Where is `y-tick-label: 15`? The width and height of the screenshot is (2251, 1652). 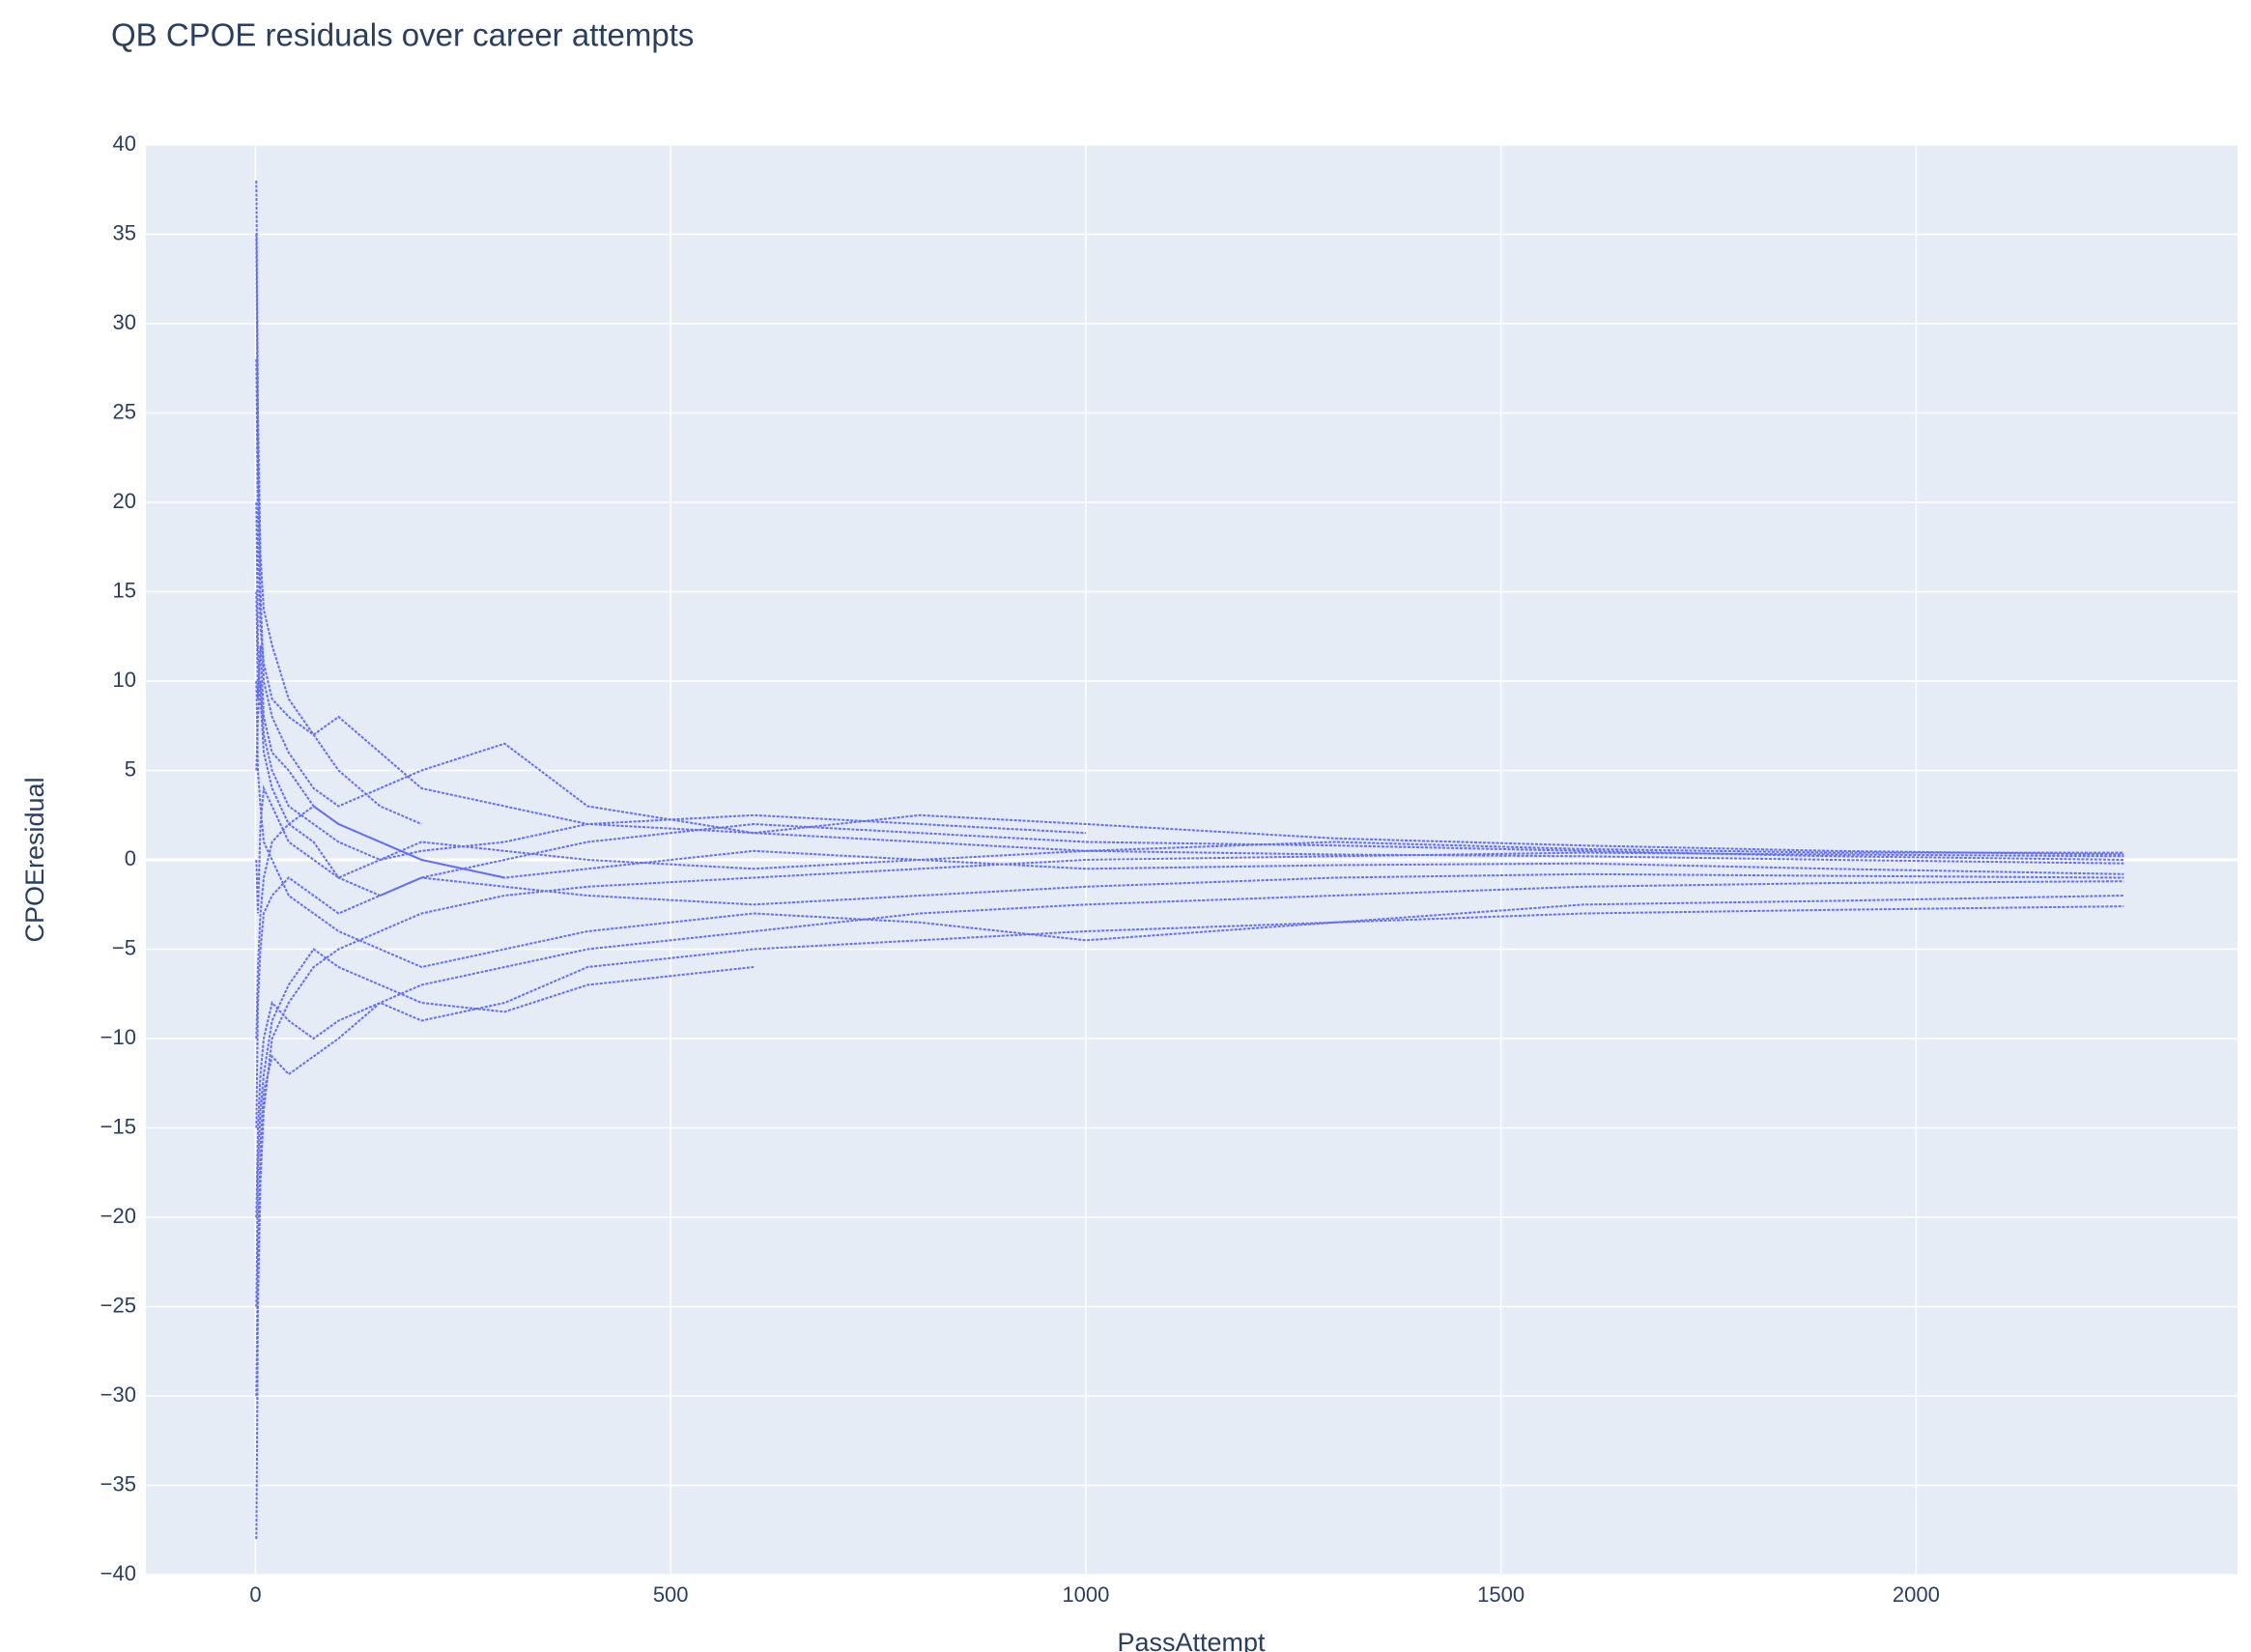
y-tick-label: 15 is located at coordinates (125, 590).